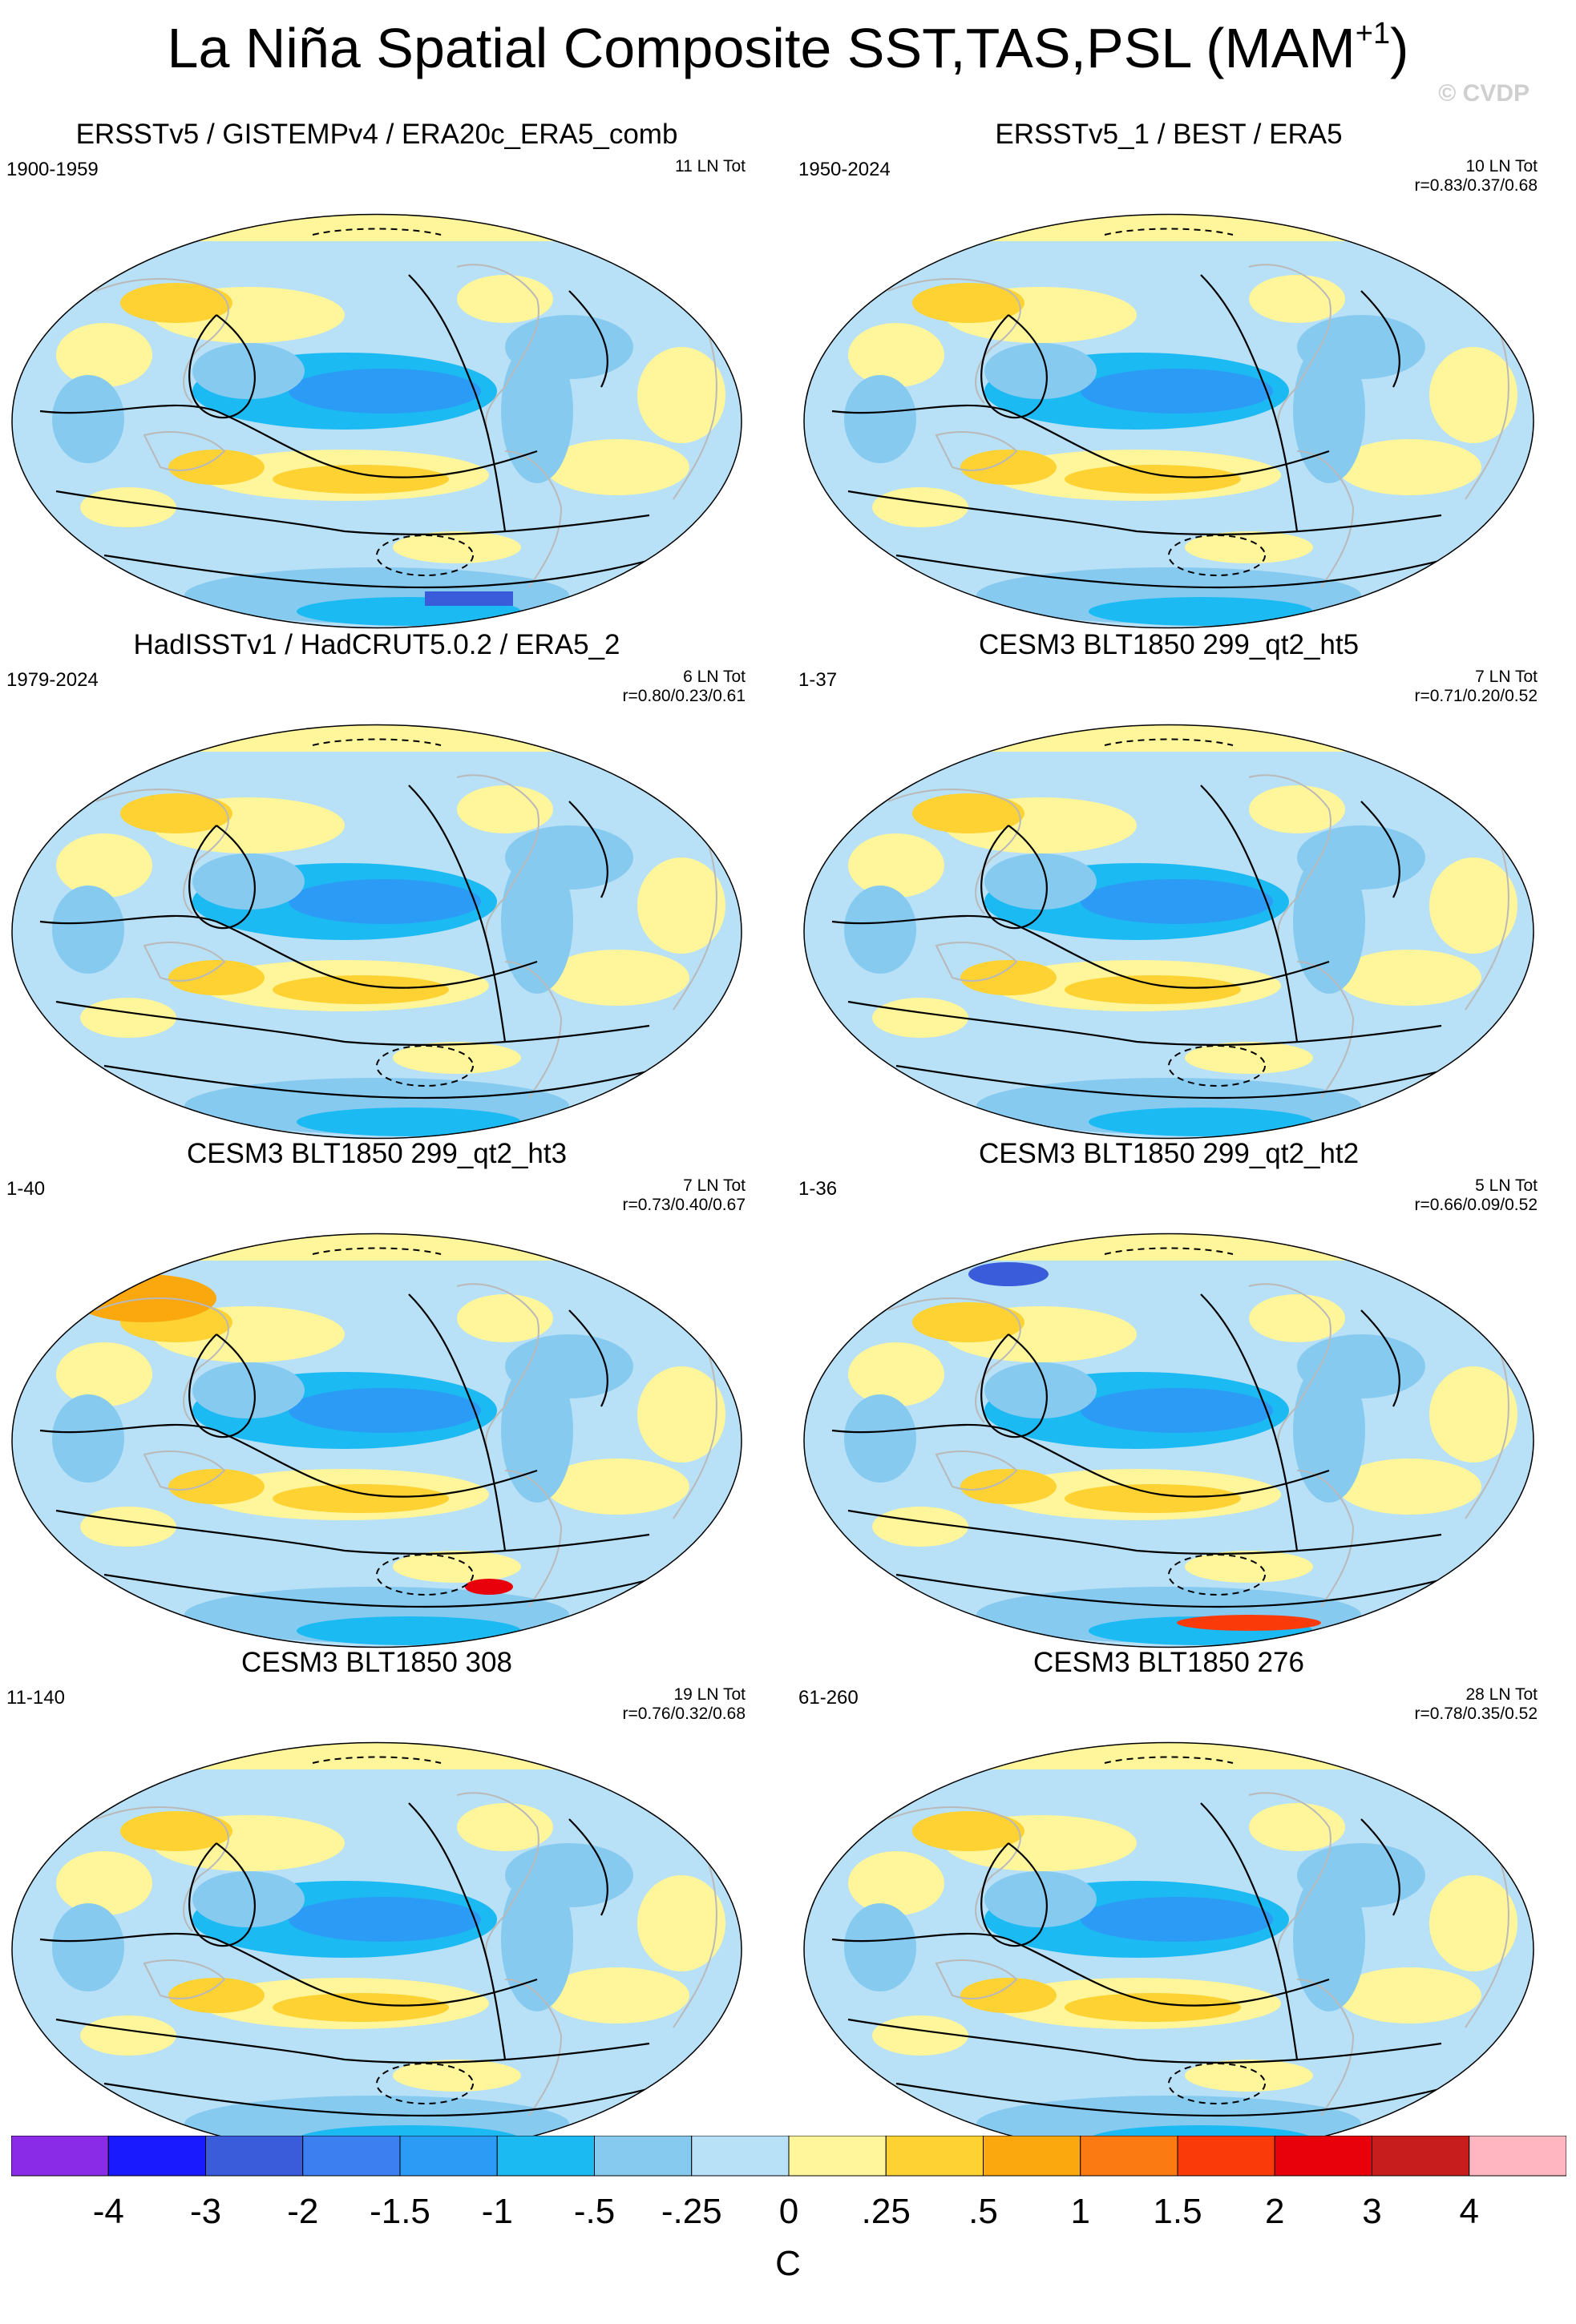  I want to click on panel-title: CESM3 BLT1850 308, so click(376, 1662).